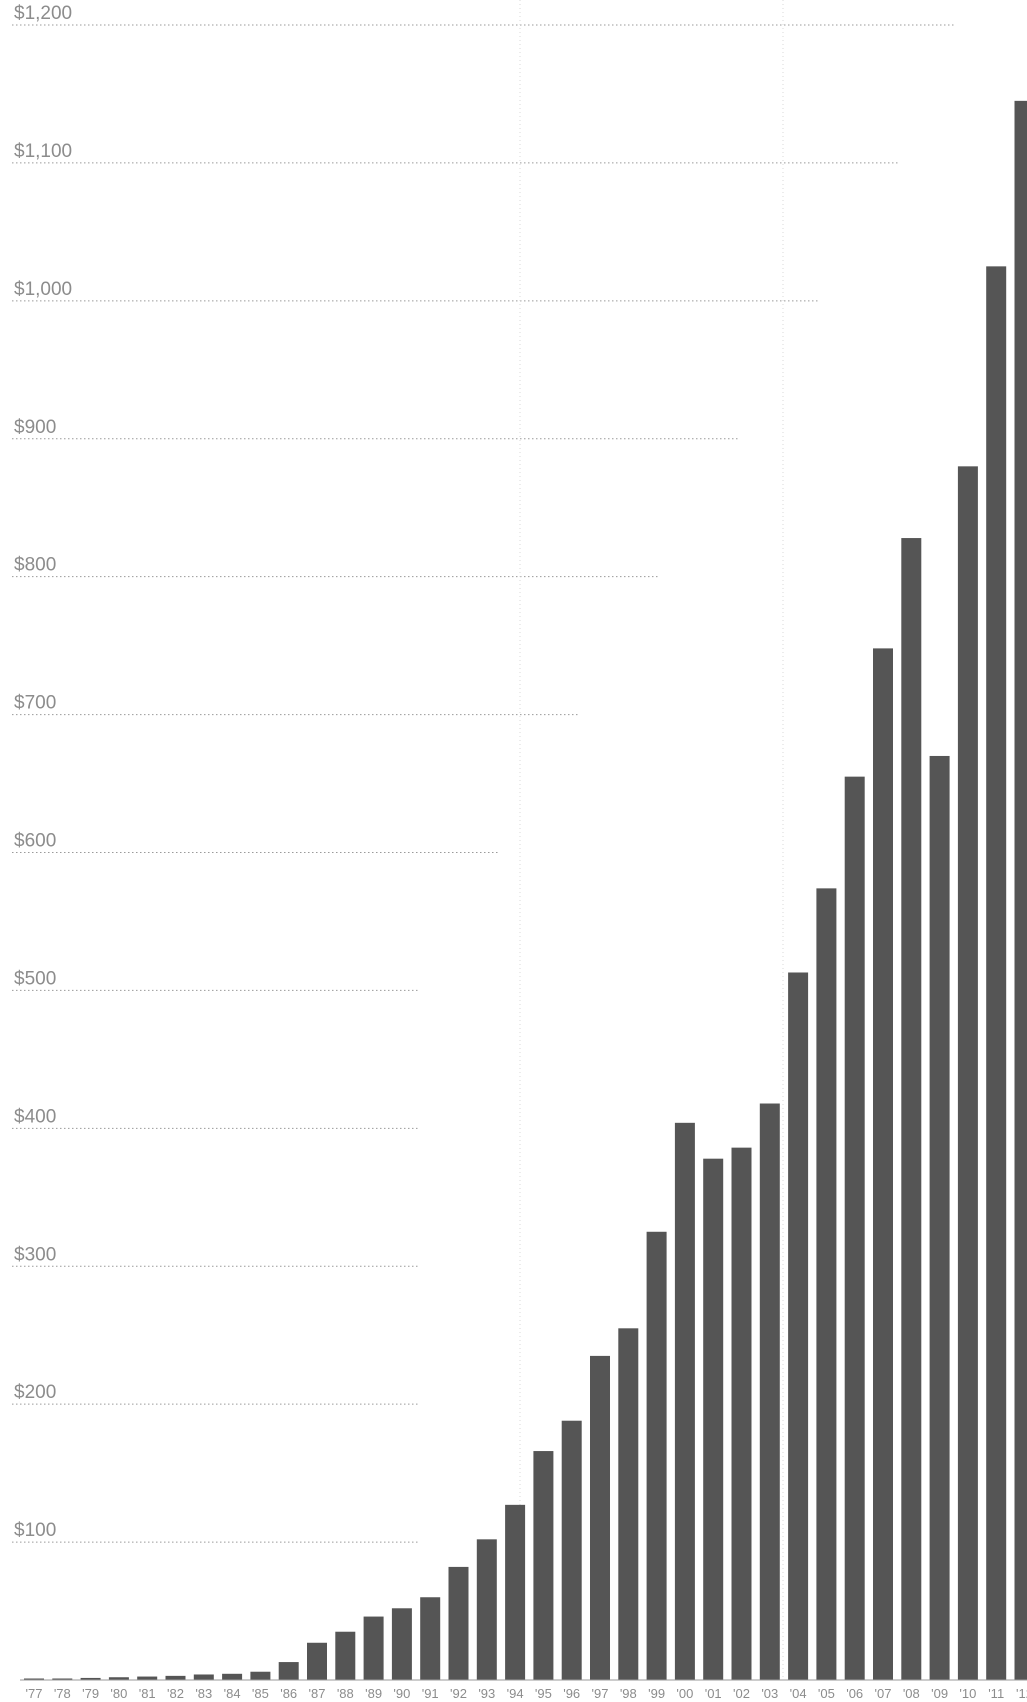 This screenshot has width=1027, height=1702. Describe the element at coordinates (90, 1693) in the screenshot. I see `x-tick-label: '79` at that location.